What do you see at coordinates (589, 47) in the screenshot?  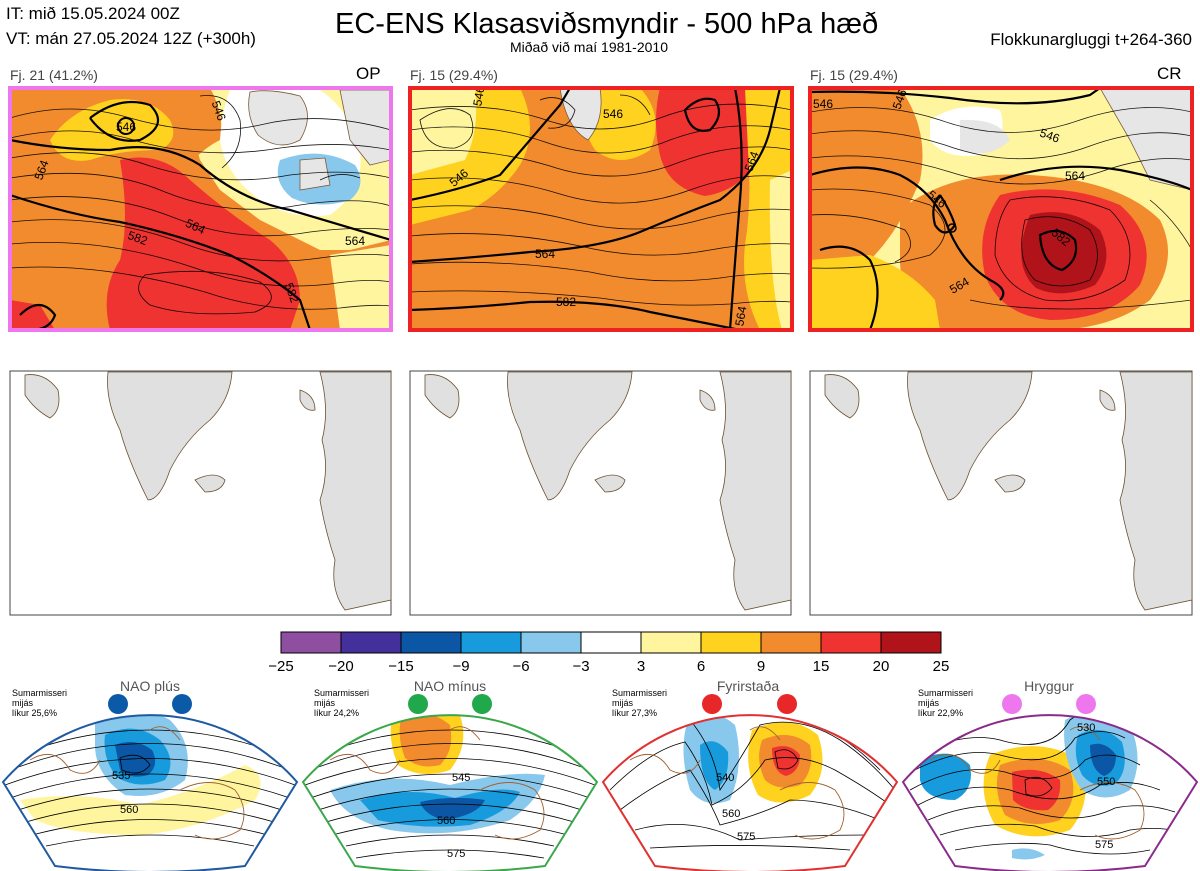 I see `page-subtitle: Miðað við maí 1981-2010` at bounding box center [589, 47].